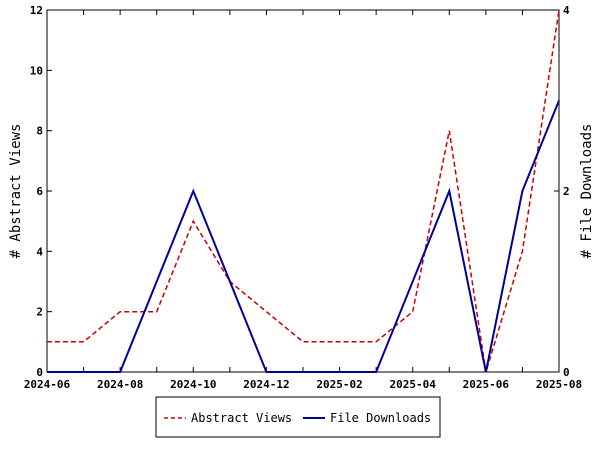 The height and width of the screenshot is (450, 600). I want to click on left-y-tick-label: 6, so click(39, 191).